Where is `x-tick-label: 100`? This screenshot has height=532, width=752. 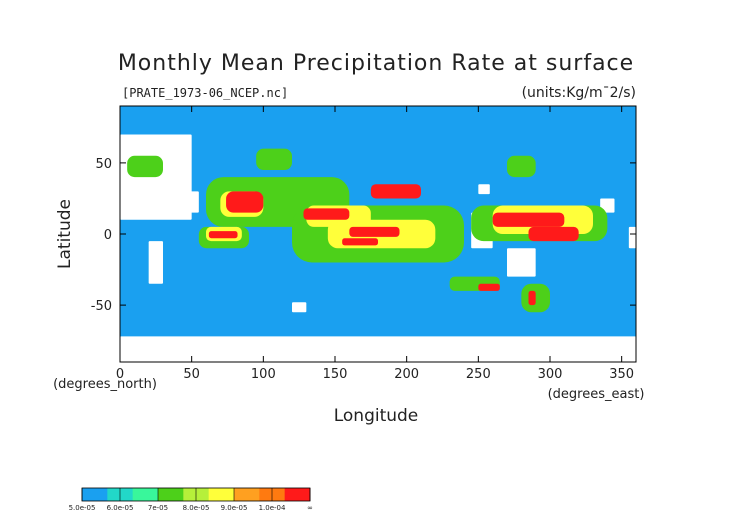
x-tick-label: 100 is located at coordinates (263, 374).